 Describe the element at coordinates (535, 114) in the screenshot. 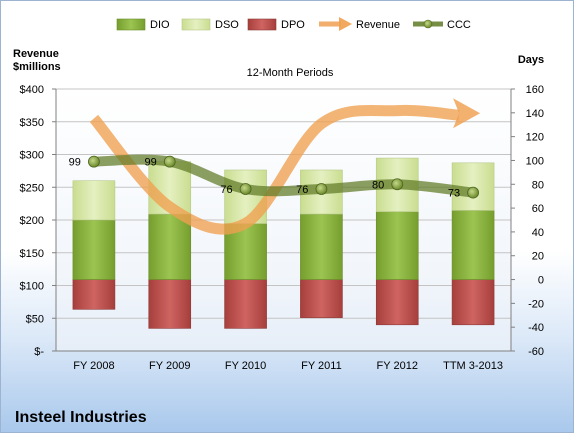

I see `right-tick-label: 140` at that location.